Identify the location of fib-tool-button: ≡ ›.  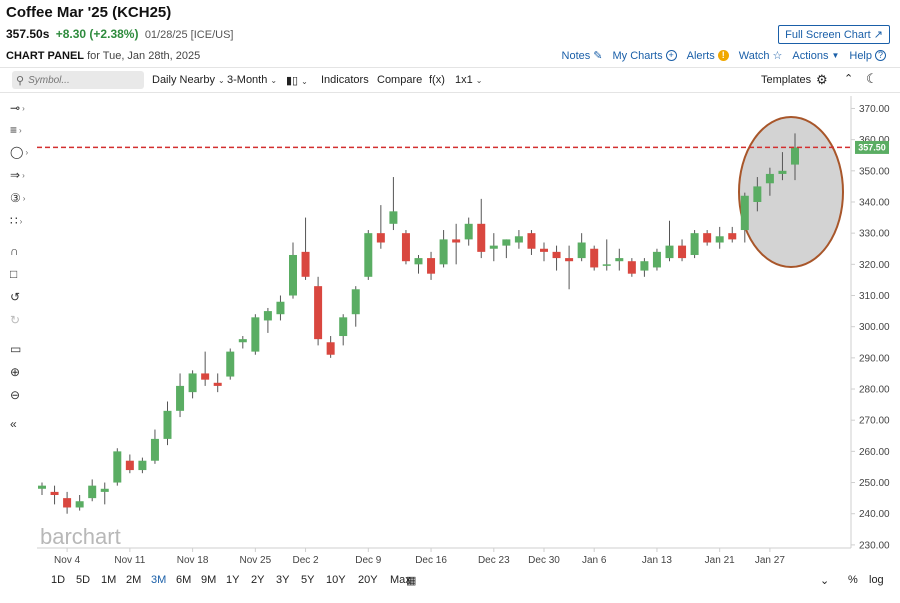
(21, 130).